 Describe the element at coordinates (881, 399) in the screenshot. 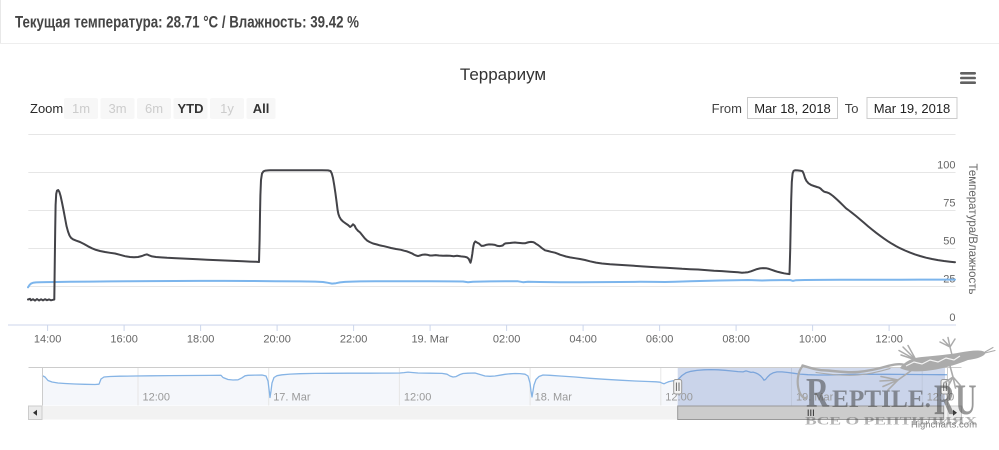

I see `svg-text: EPTILE.` at that location.